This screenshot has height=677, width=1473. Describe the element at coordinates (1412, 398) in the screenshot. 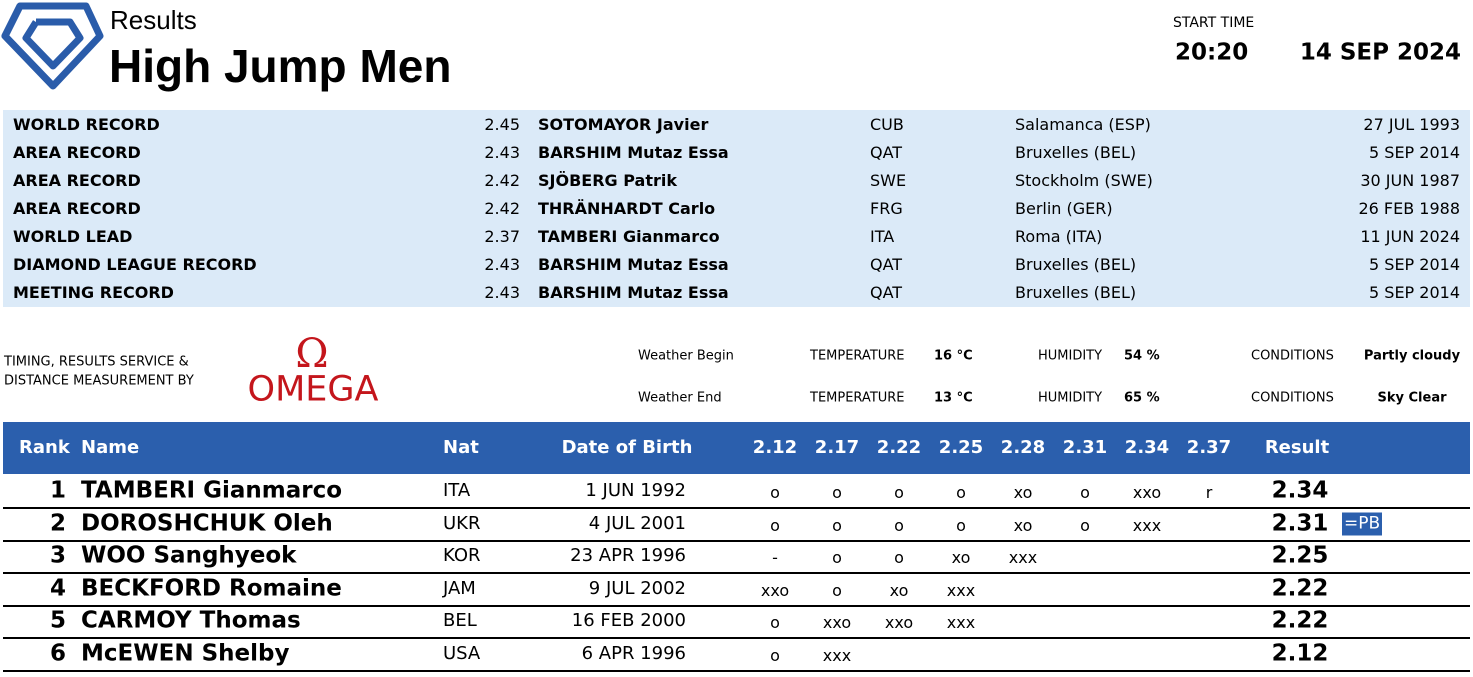

I see `conditions: Sky Clear` at that location.